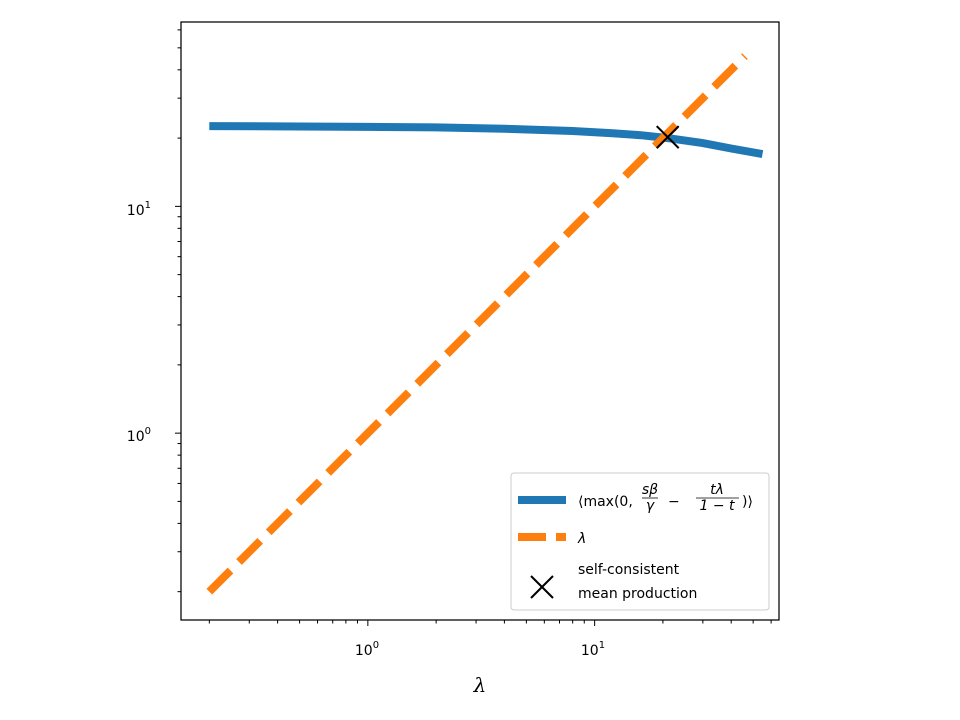  What do you see at coordinates (581, 539) in the screenshot?
I see `legend-label-orange: λ` at bounding box center [581, 539].